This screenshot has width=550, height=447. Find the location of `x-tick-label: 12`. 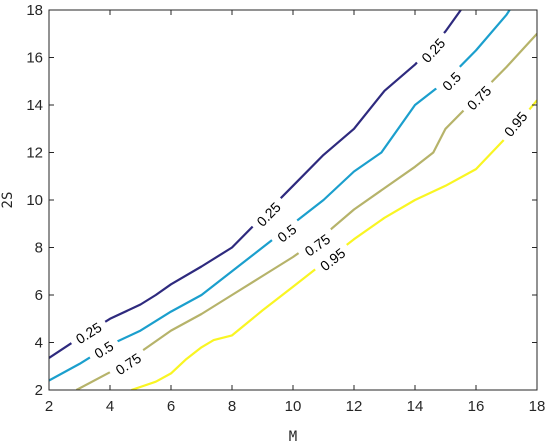

x-tick-label: 12 is located at coordinates (354, 406).